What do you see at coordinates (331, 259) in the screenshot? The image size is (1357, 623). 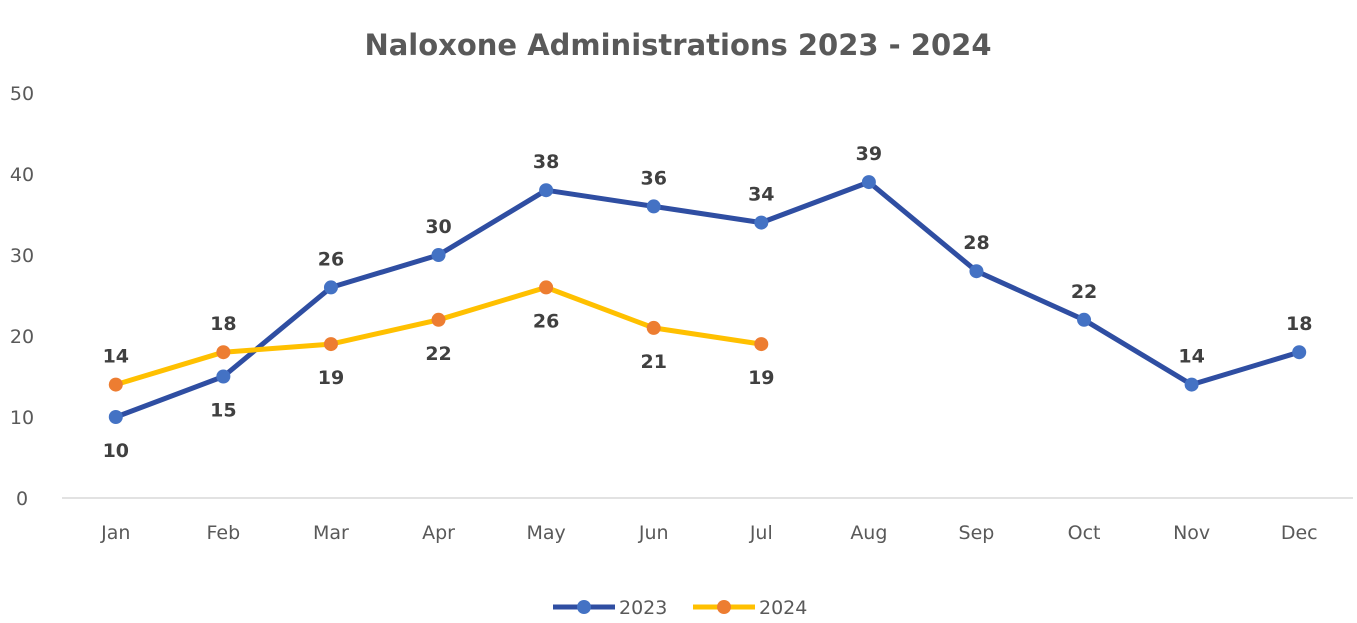 I see `data-label-2023: 26` at bounding box center [331, 259].